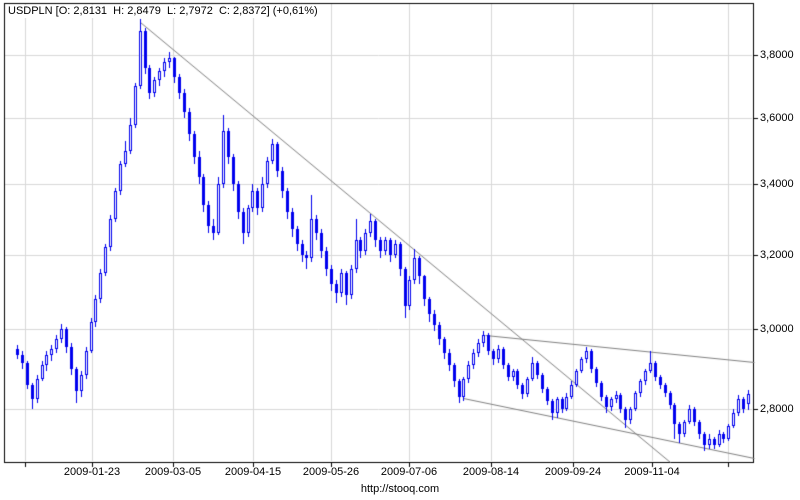  Describe the element at coordinates (400, 489) in the screenshot. I see `stooq-url-link: http://stooq.com` at that location.